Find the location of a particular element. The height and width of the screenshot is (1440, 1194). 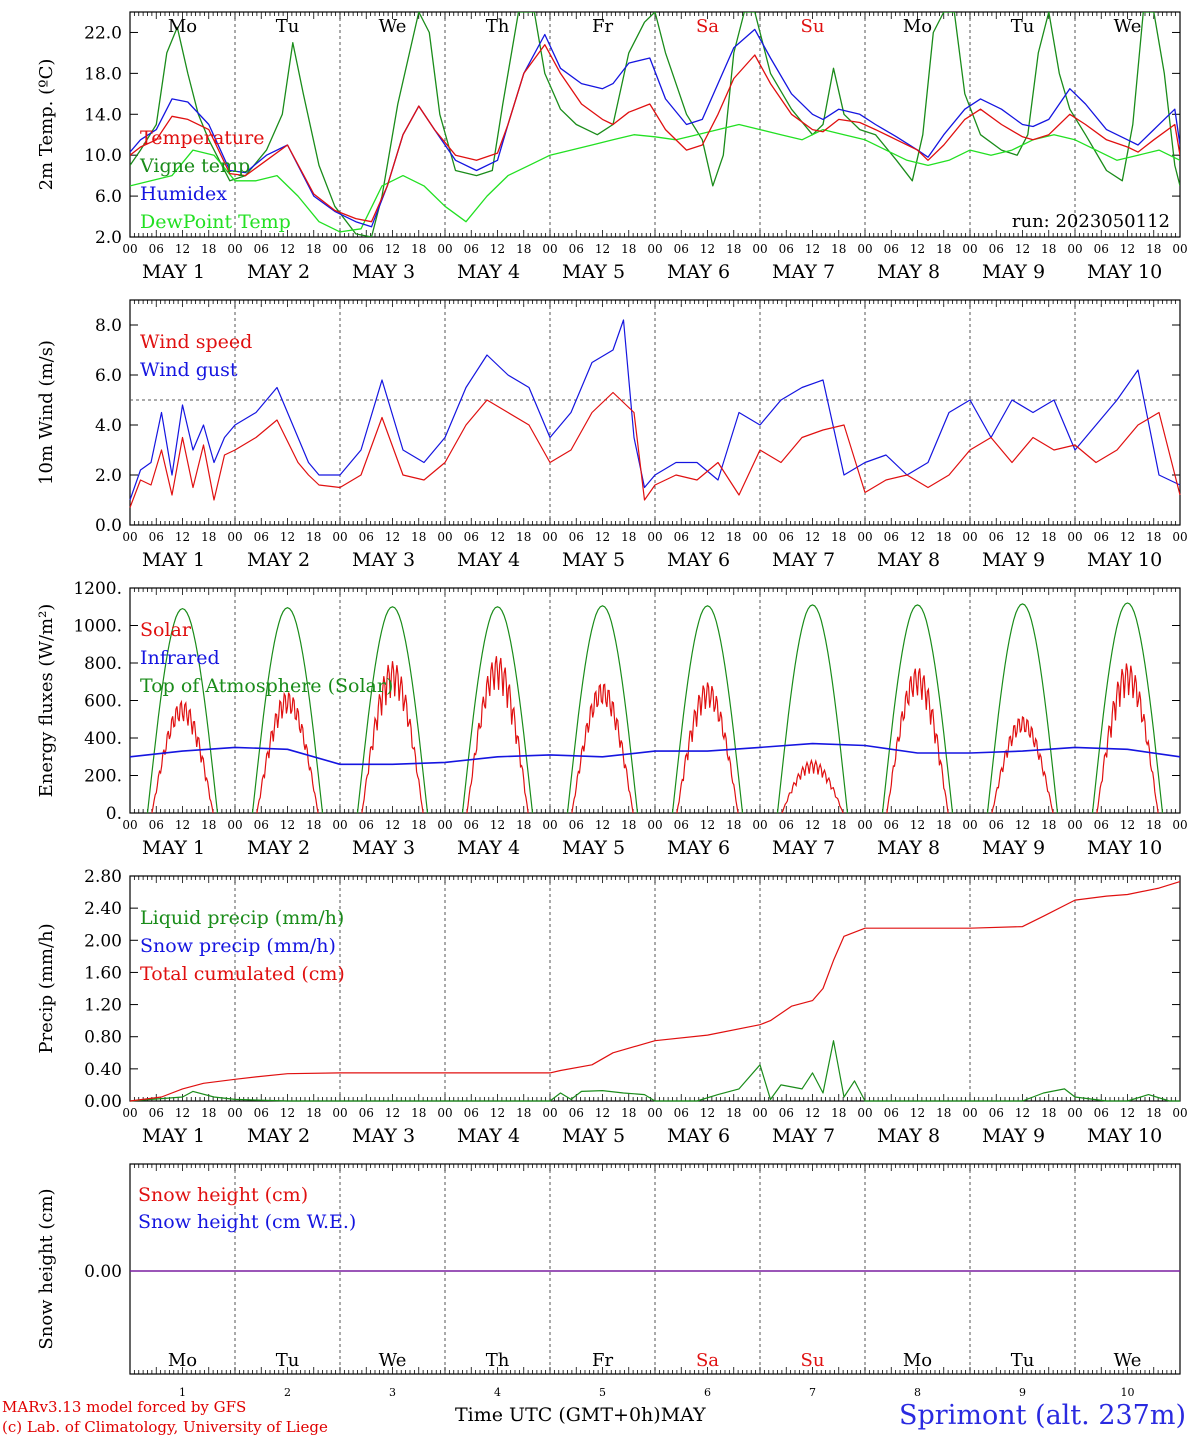

snow-day-number: 7 is located at coordinates (812, 1392).